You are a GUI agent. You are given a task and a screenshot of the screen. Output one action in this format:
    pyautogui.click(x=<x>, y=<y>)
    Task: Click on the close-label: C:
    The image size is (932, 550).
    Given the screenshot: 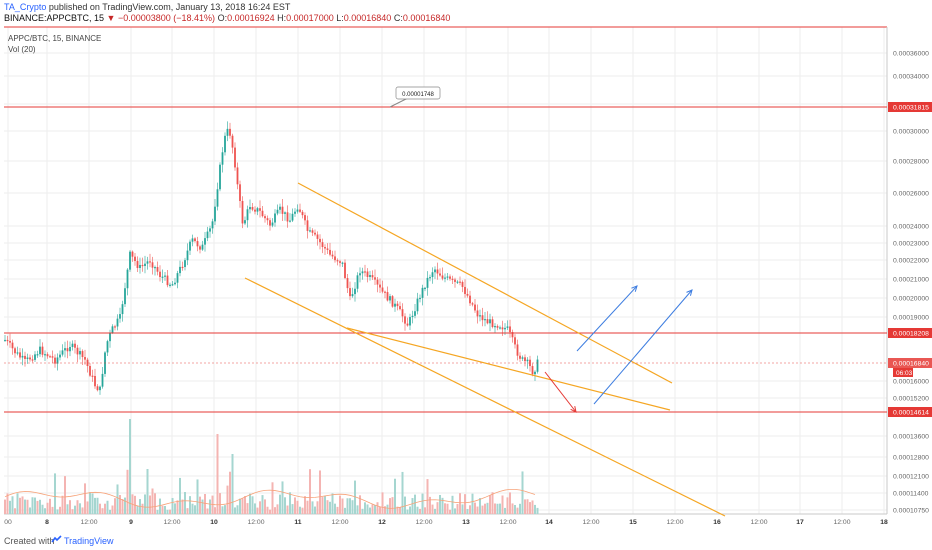 What is the action you would take?
    pyautogui.click(x=398, y=18)
    